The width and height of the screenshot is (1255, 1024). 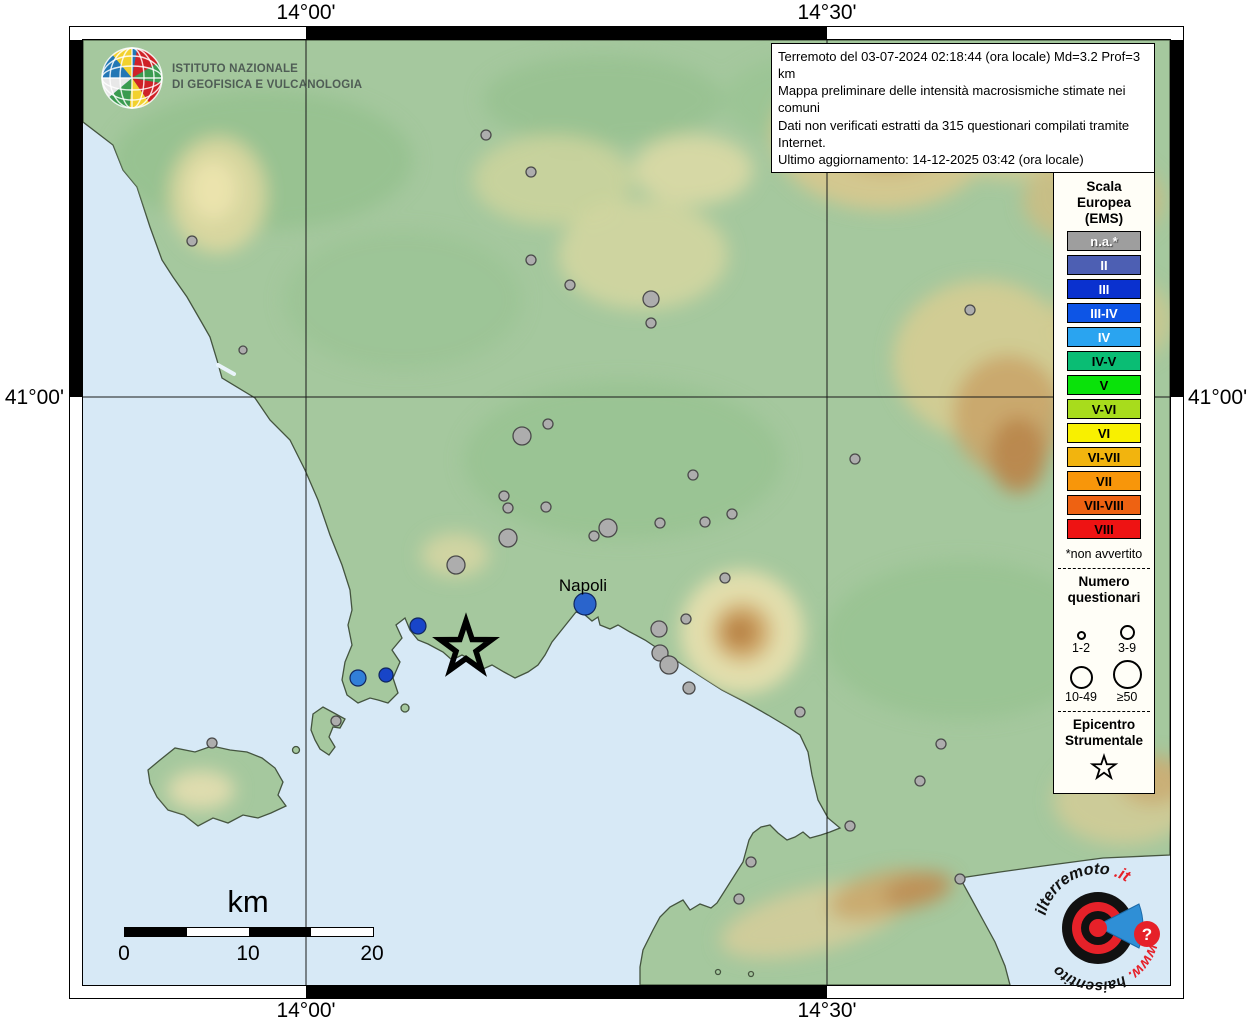 What do you see at coordinates (1104, 408) in the screenshot?
I see `ems-class-v-vi: V-VI` at bounding box center [1104, 408].